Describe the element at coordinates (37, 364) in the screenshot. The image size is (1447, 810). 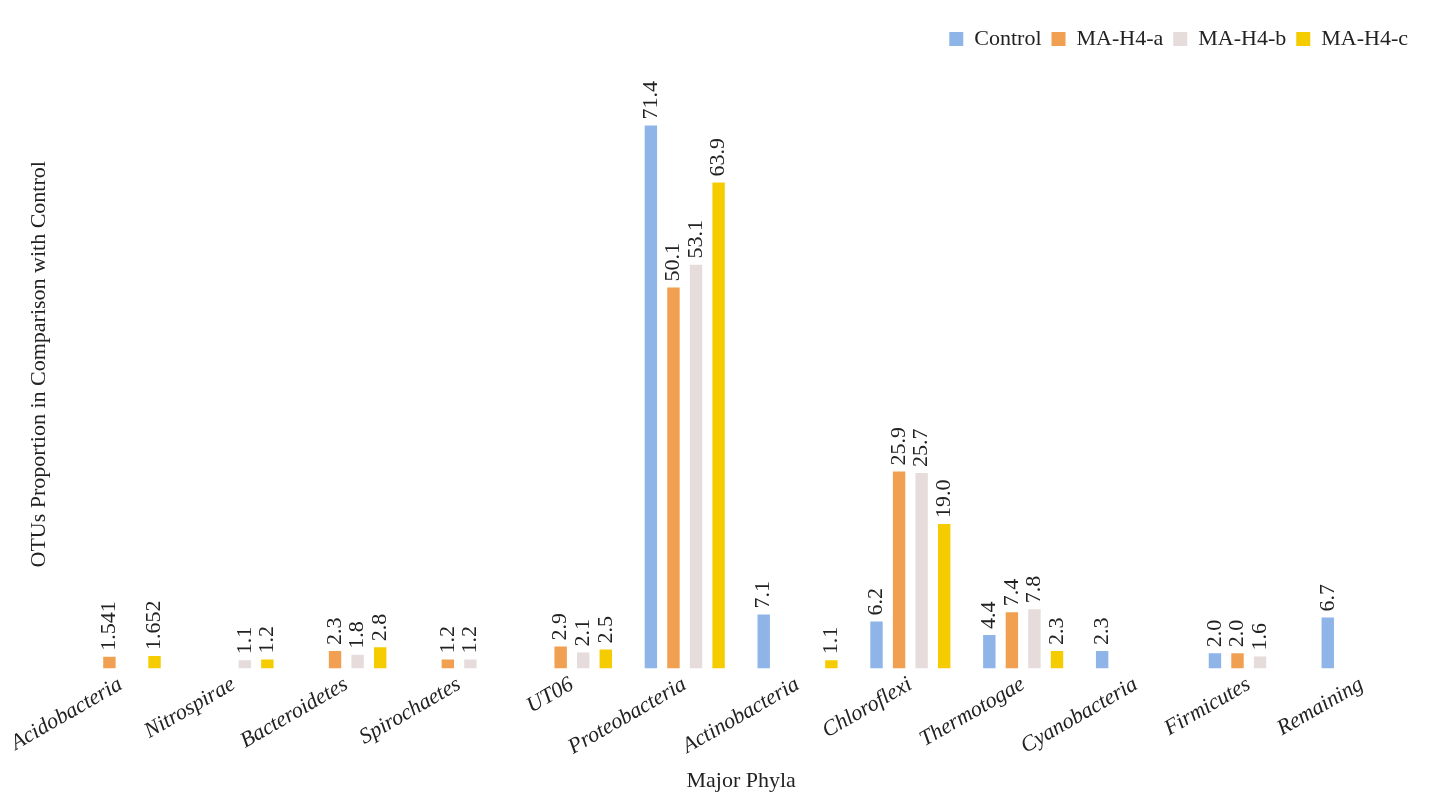
I see `y-axis-title: OTUs Proportion in Comparison with Control` at that location.